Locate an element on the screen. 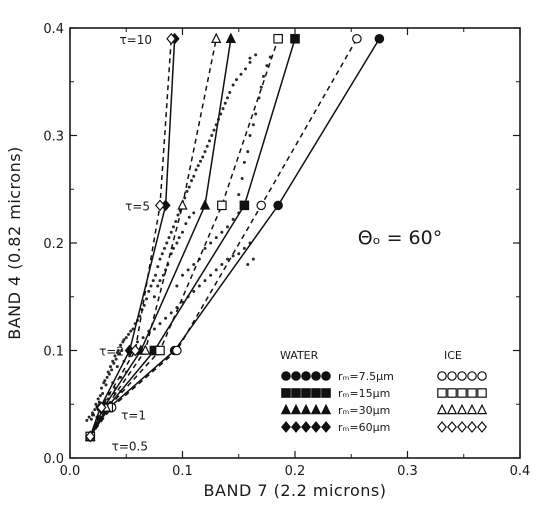 Image resolution: width=543 pixels, height=505 pixels. legend: WATER ICE rₘ=7.5μm rₘ=15μm rₘ=30μm rₘ=60μm is located at coordinates (384, 391).